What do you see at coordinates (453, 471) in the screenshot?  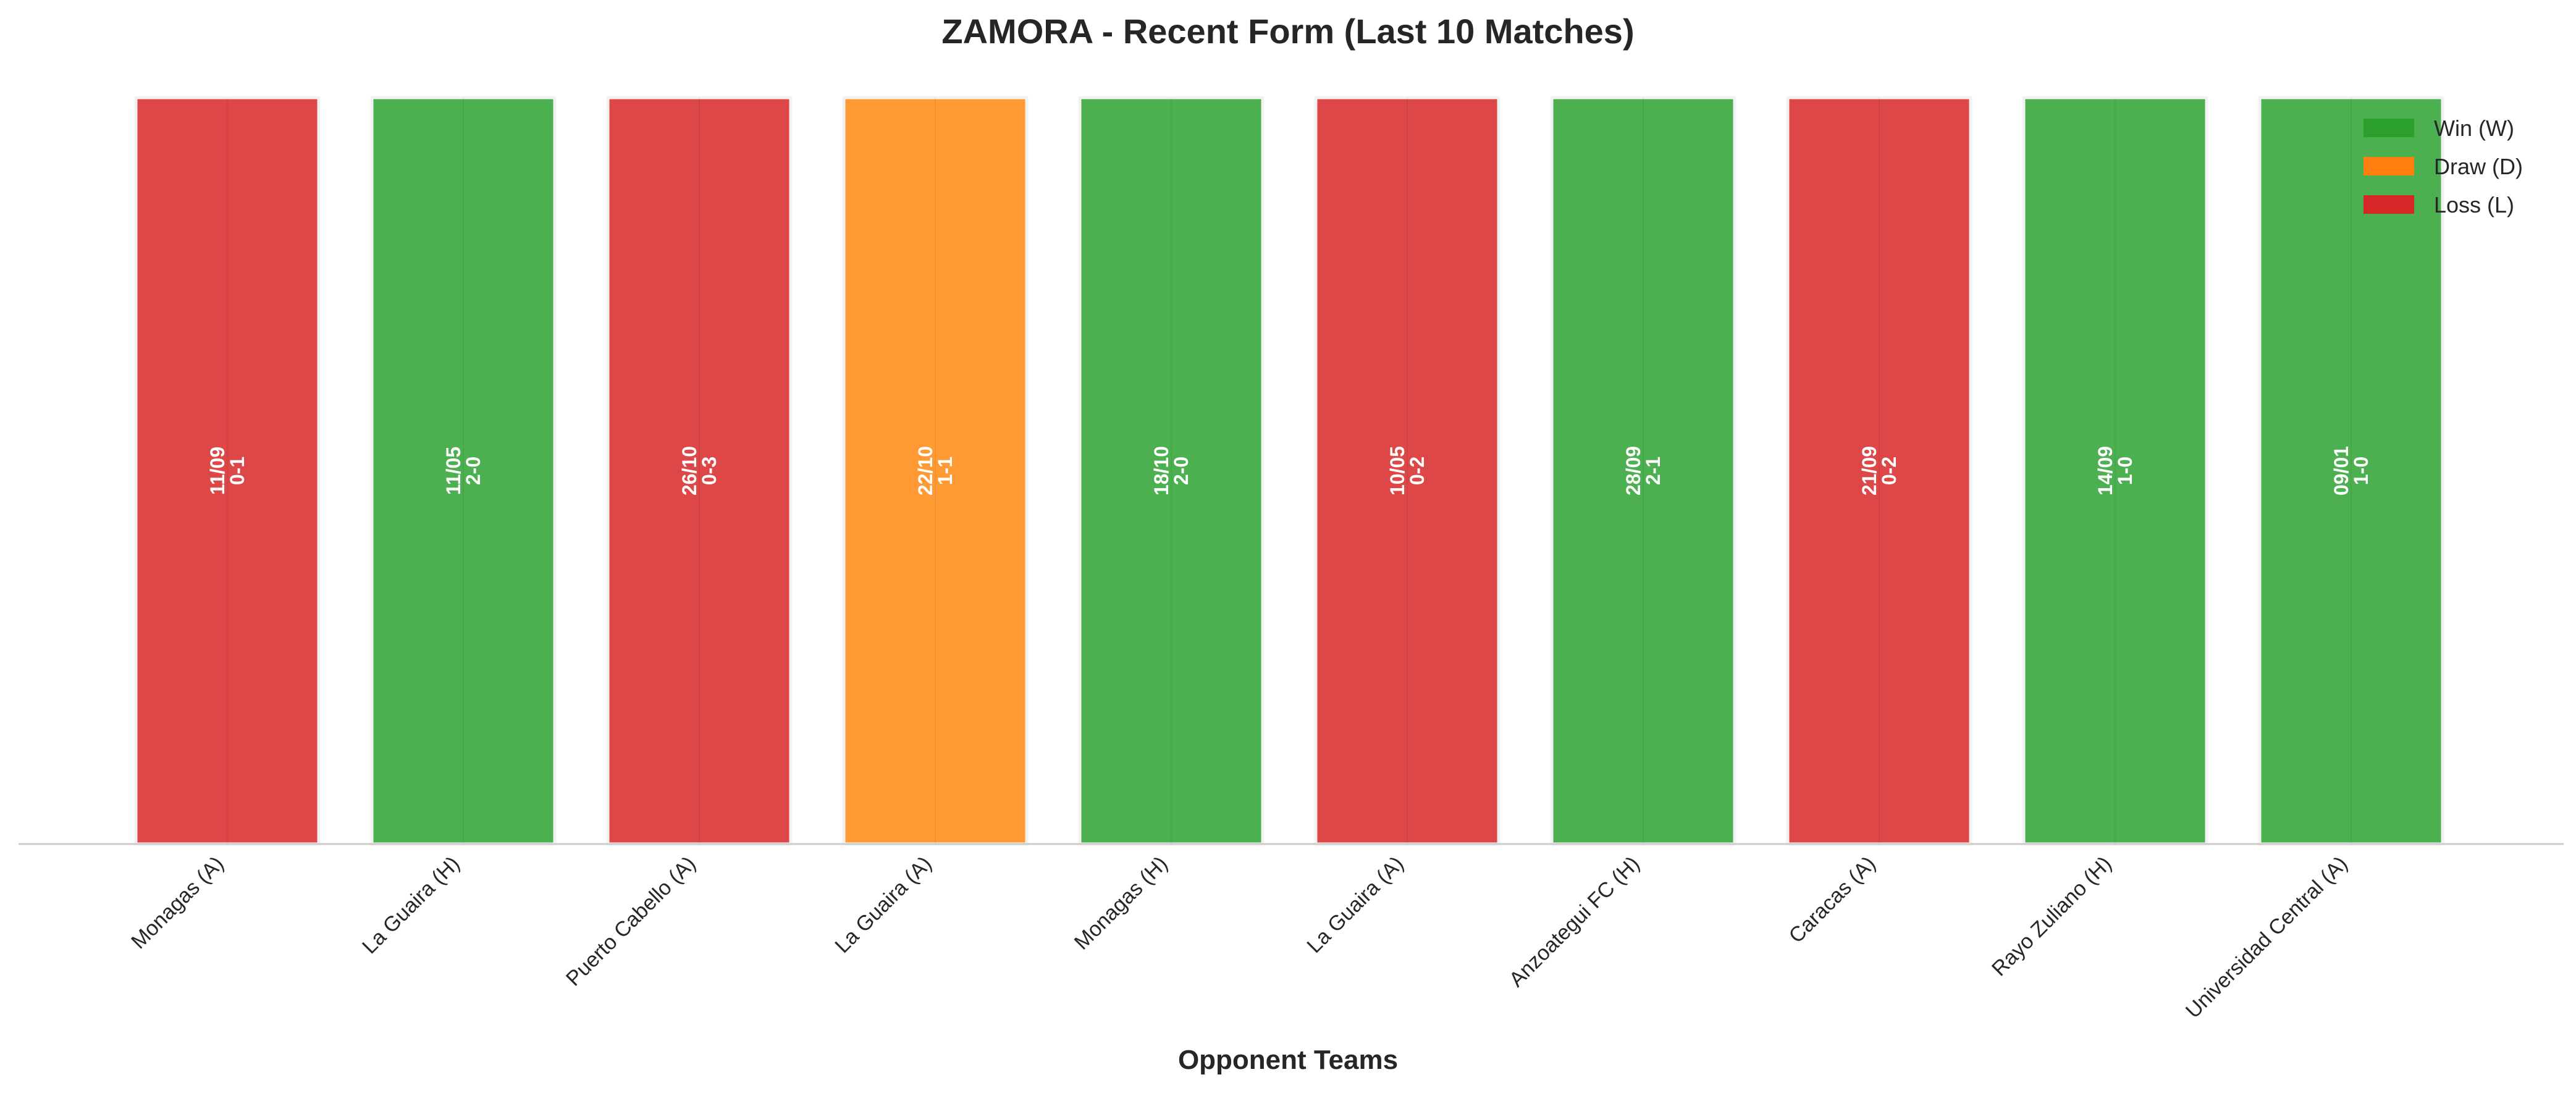 I see `bar-date: 11/05` at bounding box center [453, 471].